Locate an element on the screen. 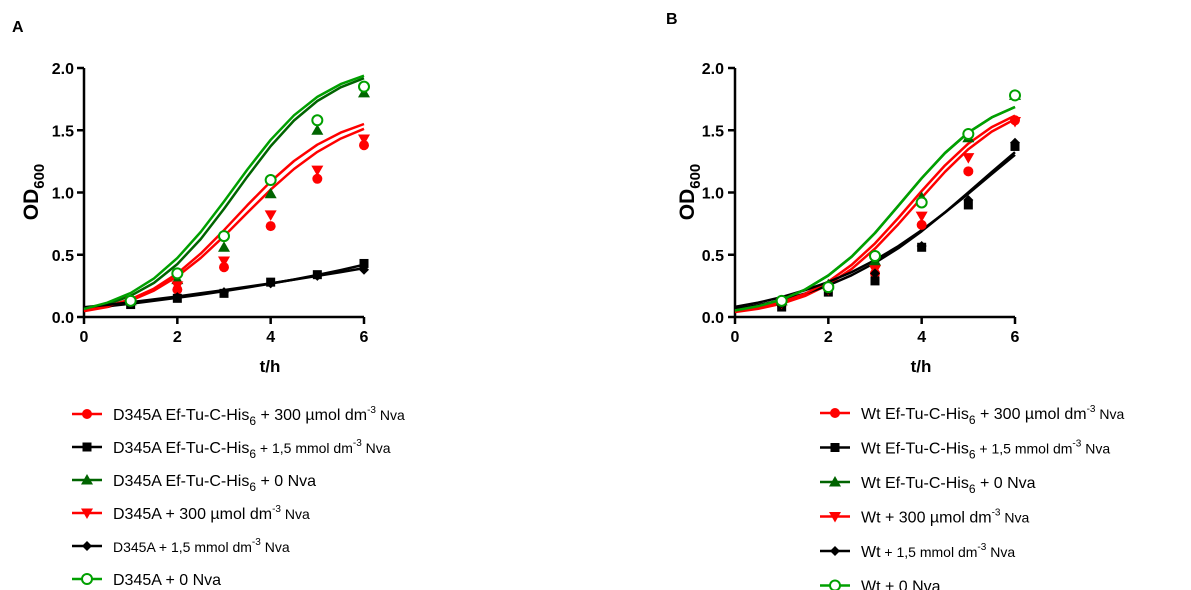 The image size is (1191, 590). legend-label: Wt Ef-Tu-C-His6 + 1,5 mmol dm-3 Nva is located at coordinates (985, 450).